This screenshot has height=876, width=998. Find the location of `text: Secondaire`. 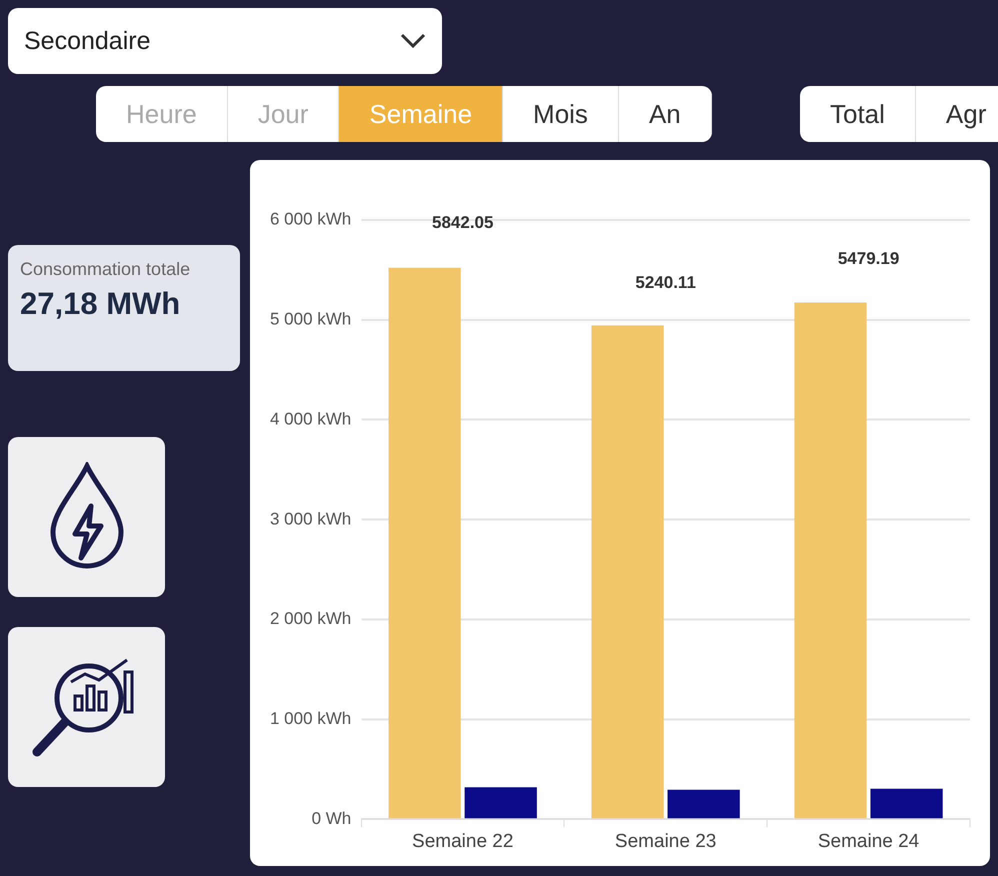

text: Secondaire is located at coordinates (87, 41).